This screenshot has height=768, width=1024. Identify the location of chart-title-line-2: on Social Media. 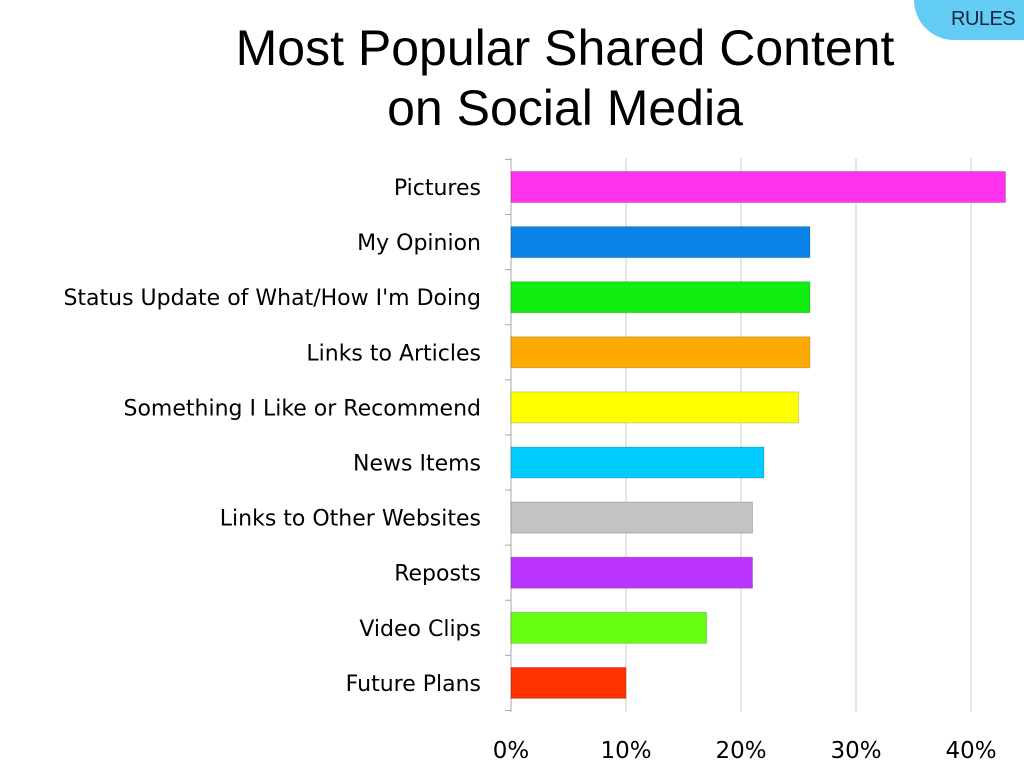
(565, 108).